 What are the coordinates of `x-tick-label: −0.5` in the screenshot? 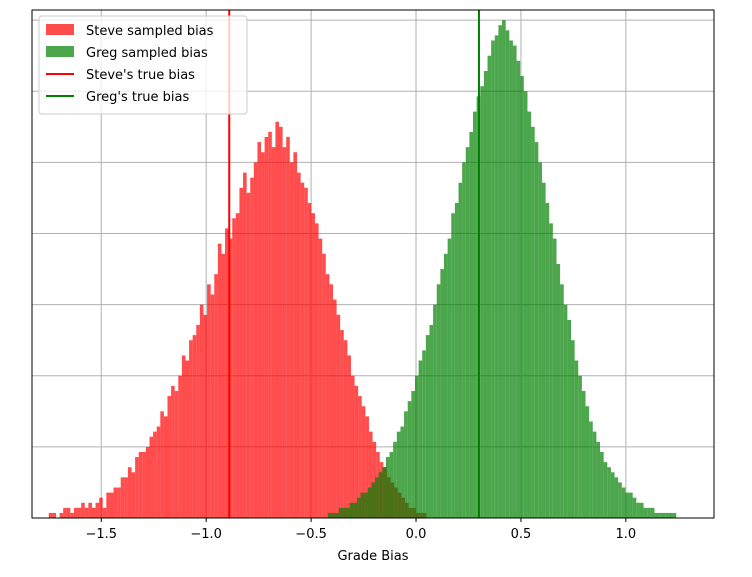 It's located at (311, 534).